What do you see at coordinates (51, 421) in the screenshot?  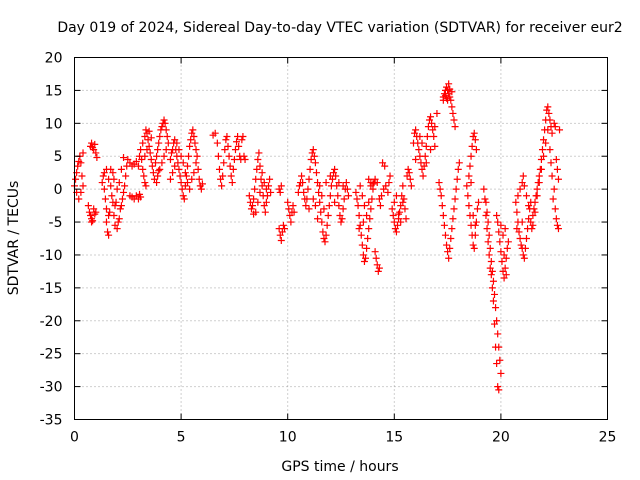 I see `y-tick-label: -35` at bounding box center [51, 421].